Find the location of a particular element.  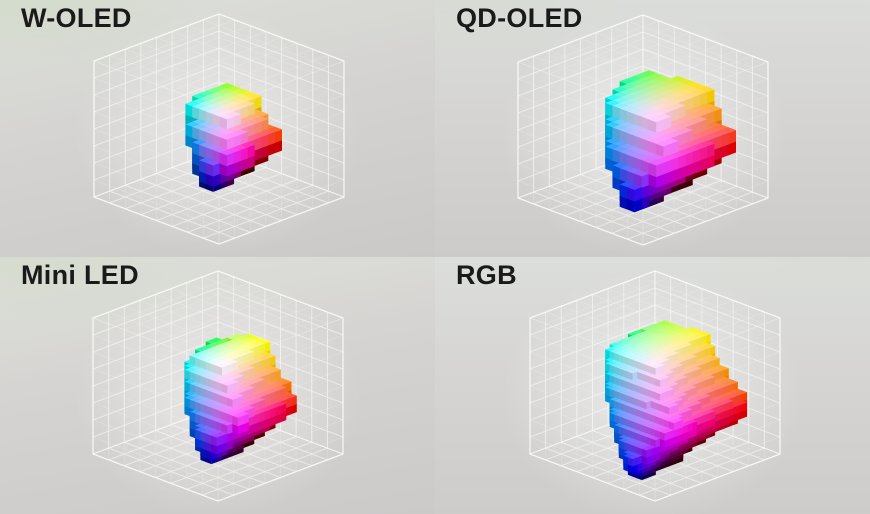

panel-title-mini-led: Mini LED is located at coordinates (80, 275).